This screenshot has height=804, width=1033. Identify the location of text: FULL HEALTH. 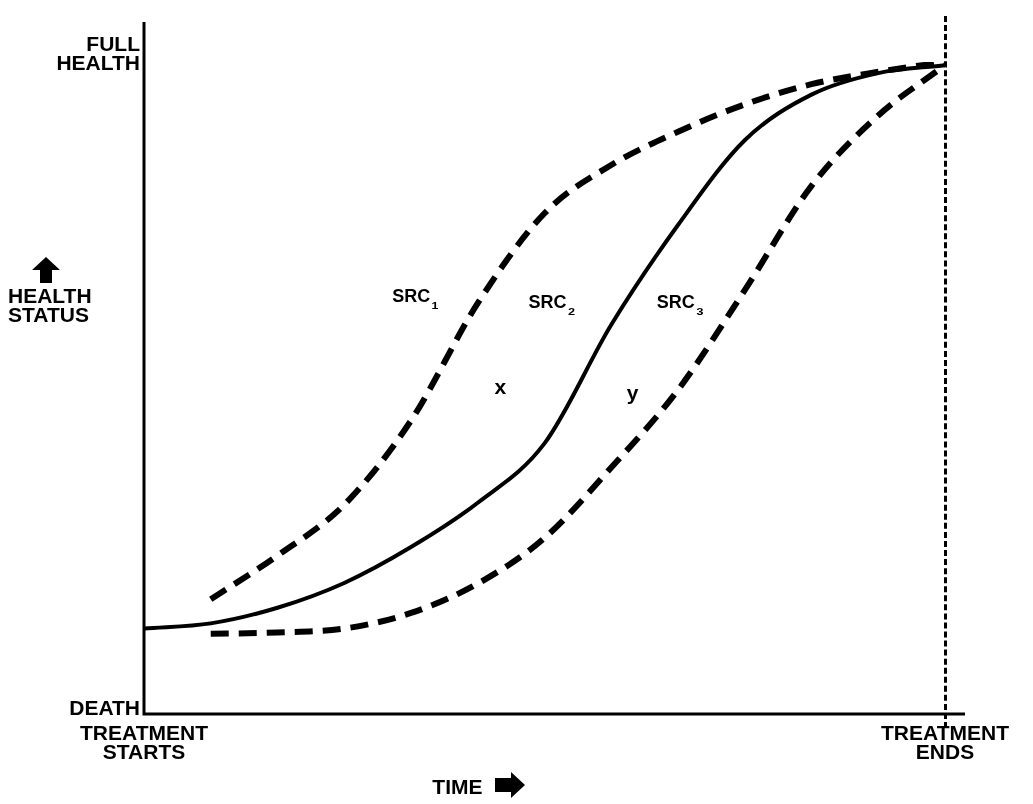
(98, 53).